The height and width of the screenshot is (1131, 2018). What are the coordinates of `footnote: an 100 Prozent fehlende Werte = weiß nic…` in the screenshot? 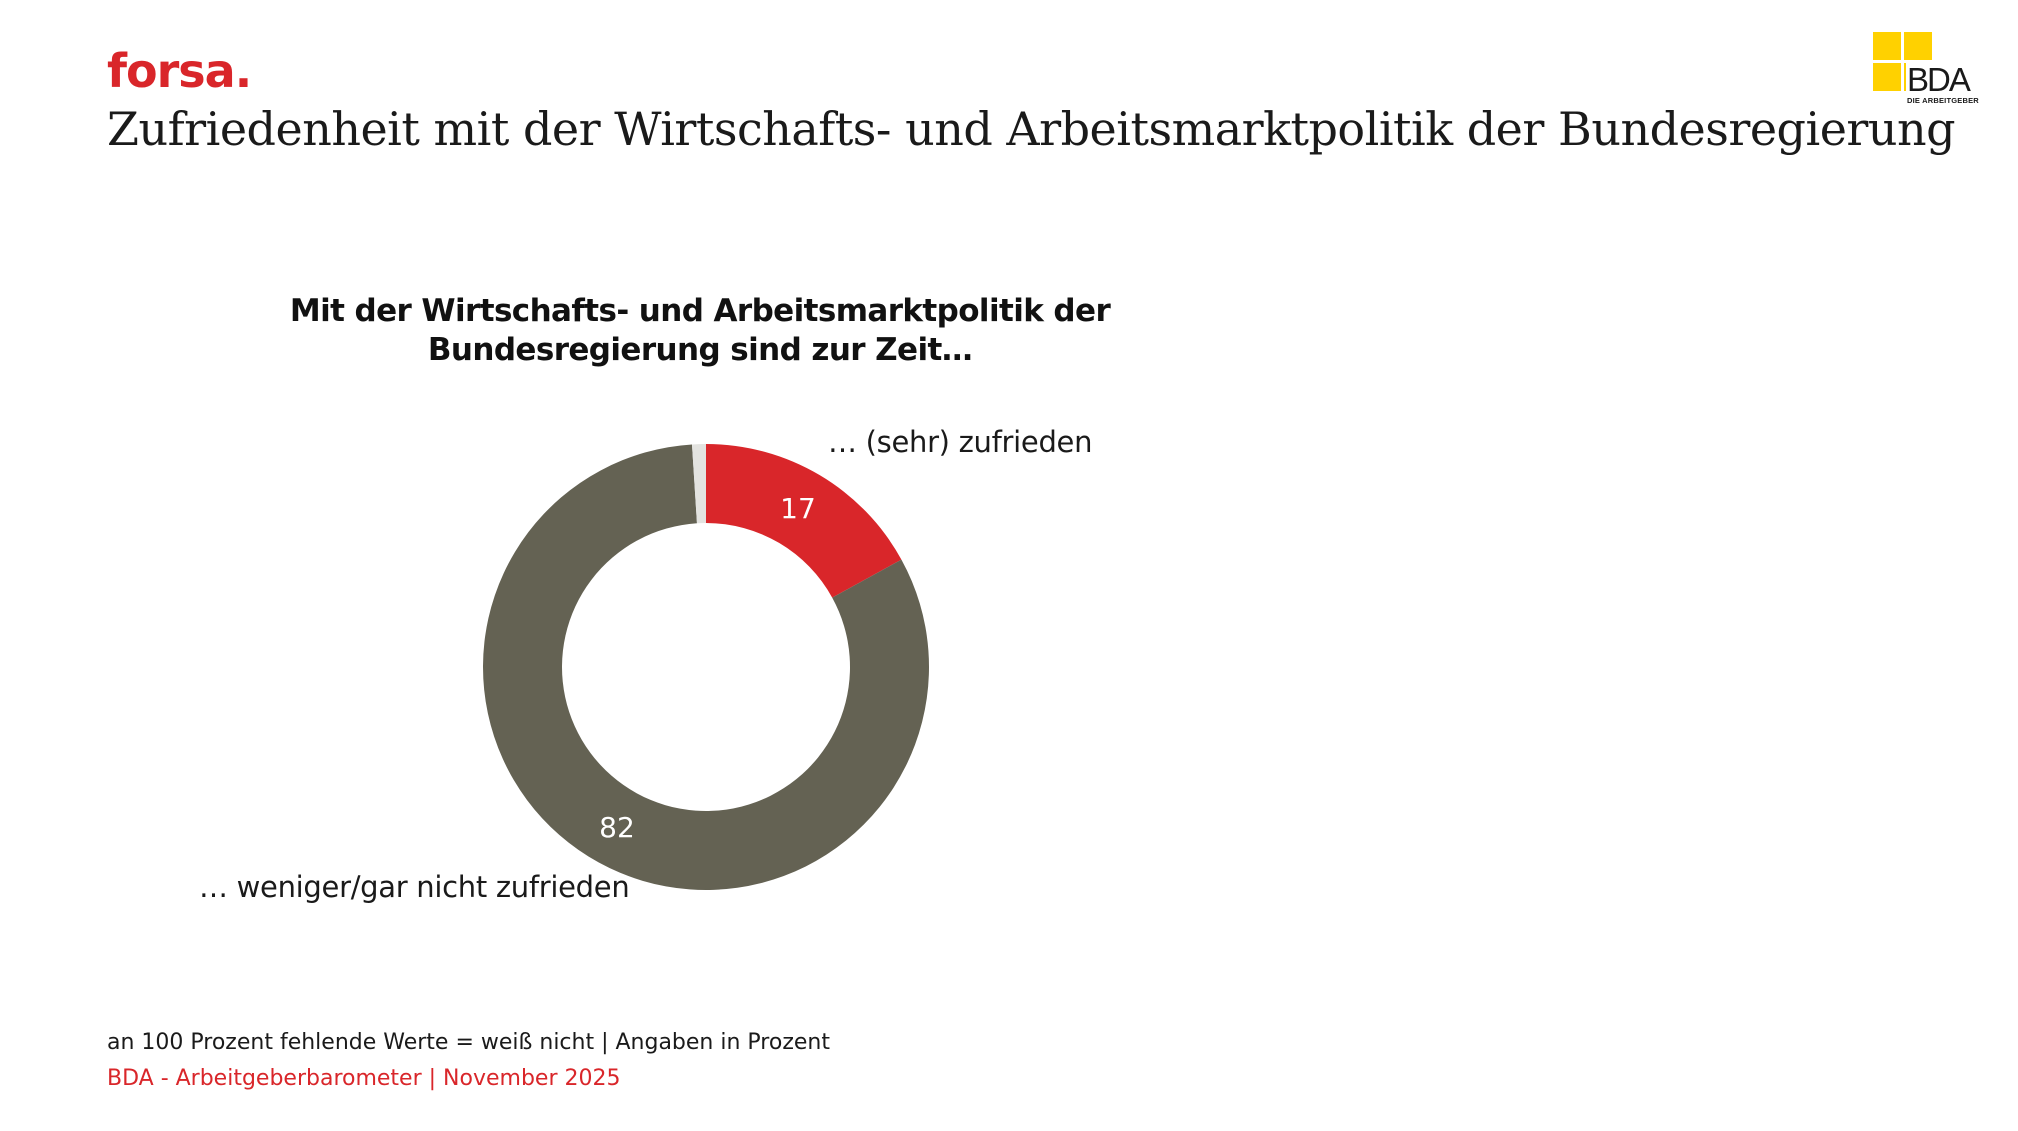 It's located at (468, 1042).